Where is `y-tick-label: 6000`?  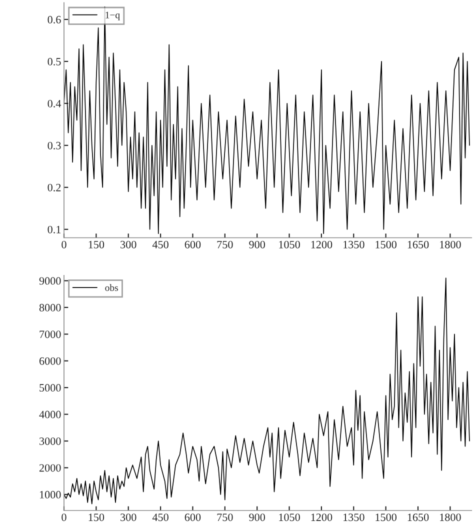
y-tick-label: 6000 is located at coordinates (50, 361).